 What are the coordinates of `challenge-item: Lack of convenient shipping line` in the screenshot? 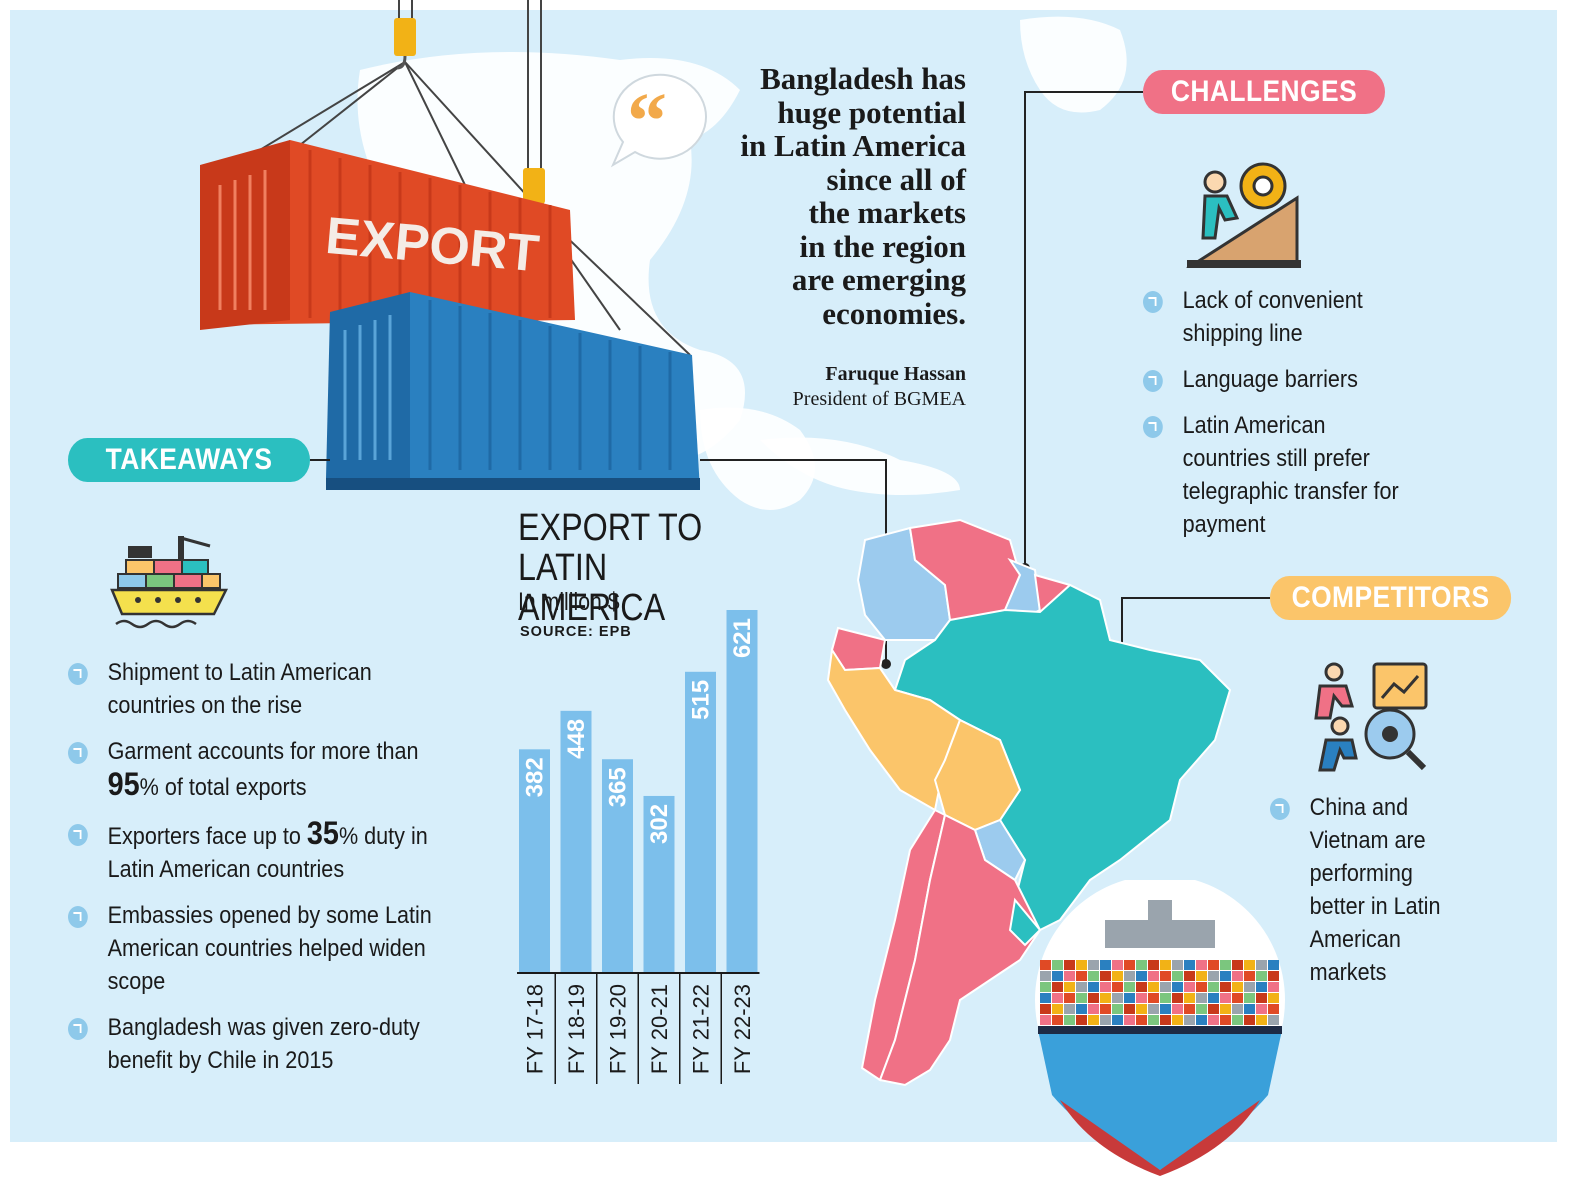 It's located at (1278, 317).